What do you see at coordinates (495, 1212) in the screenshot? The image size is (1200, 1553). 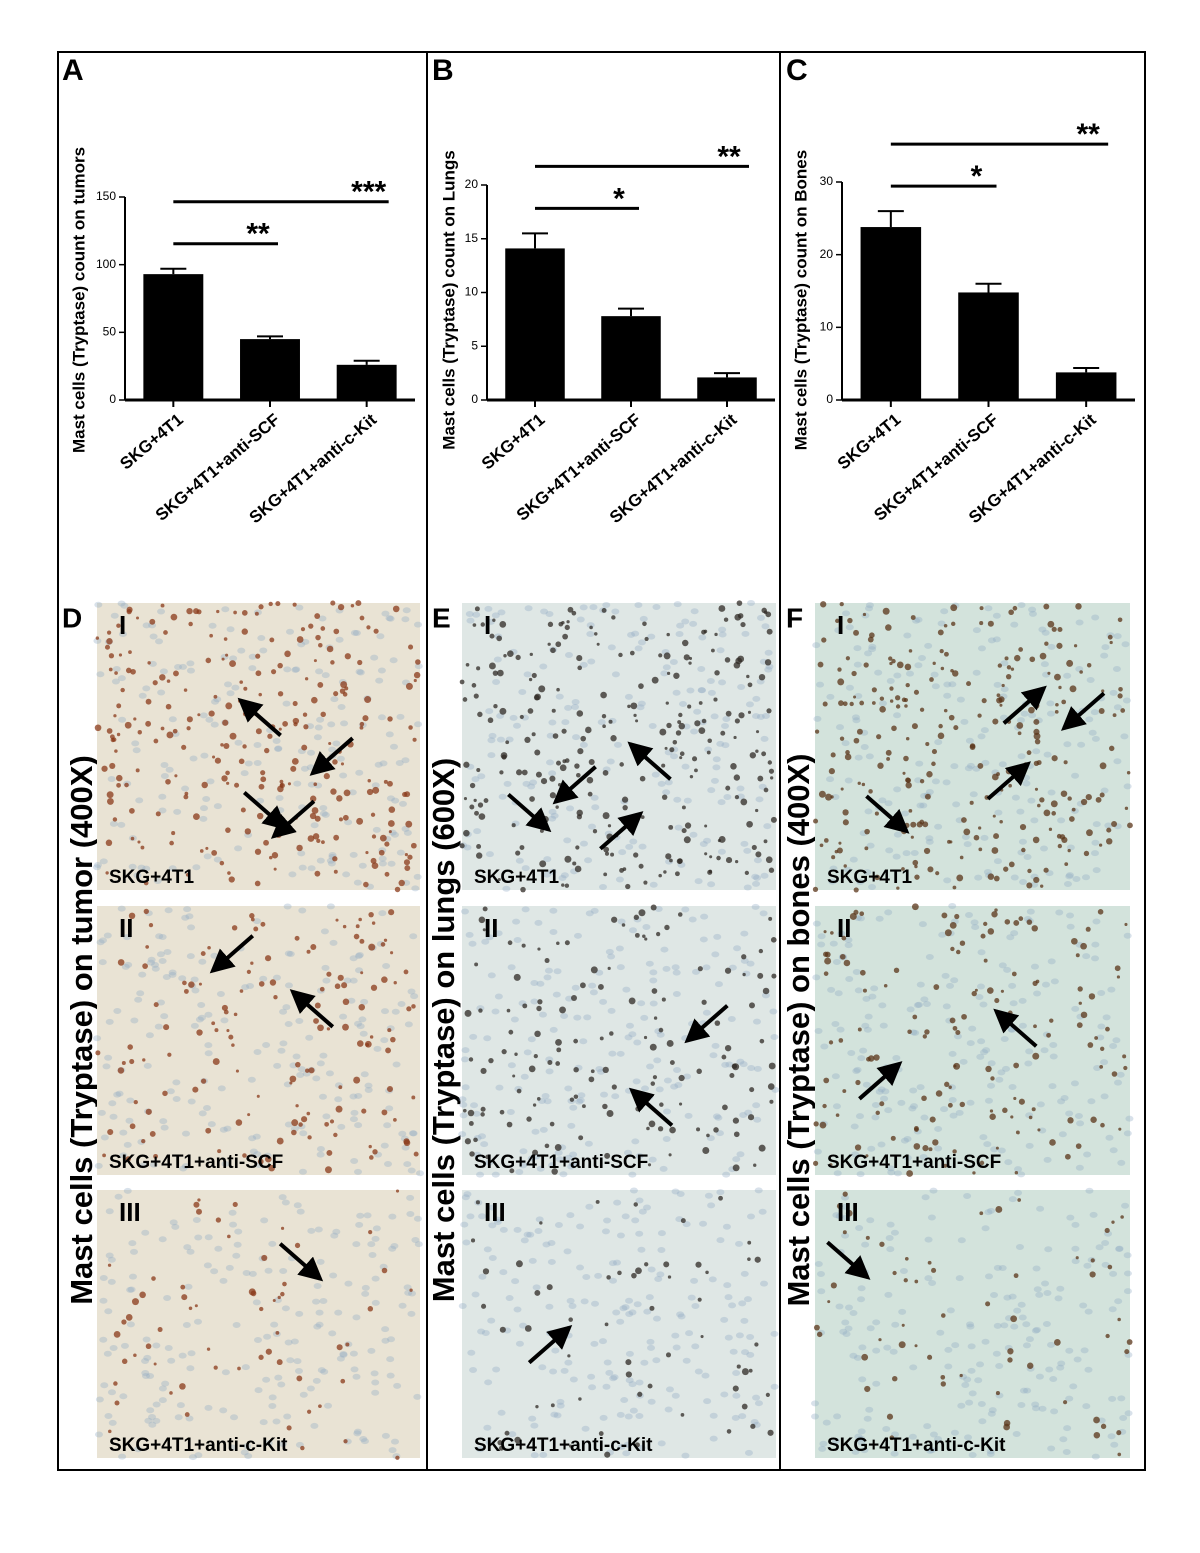 I see `image-label: III` at bounding box center [495, 1212].